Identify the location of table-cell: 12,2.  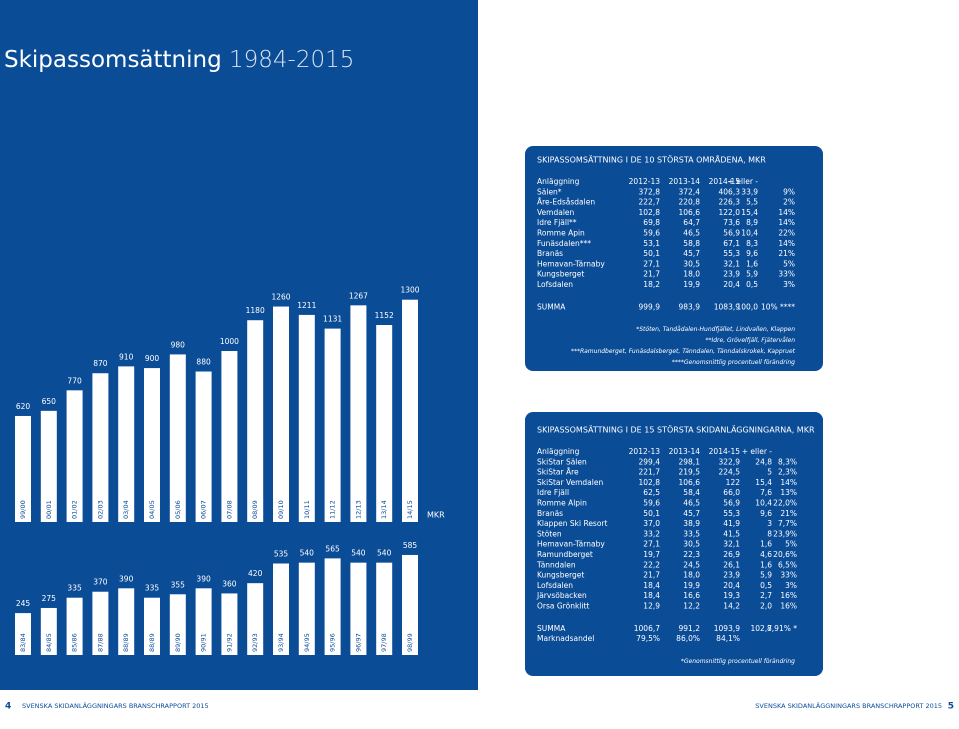
(691, 606).